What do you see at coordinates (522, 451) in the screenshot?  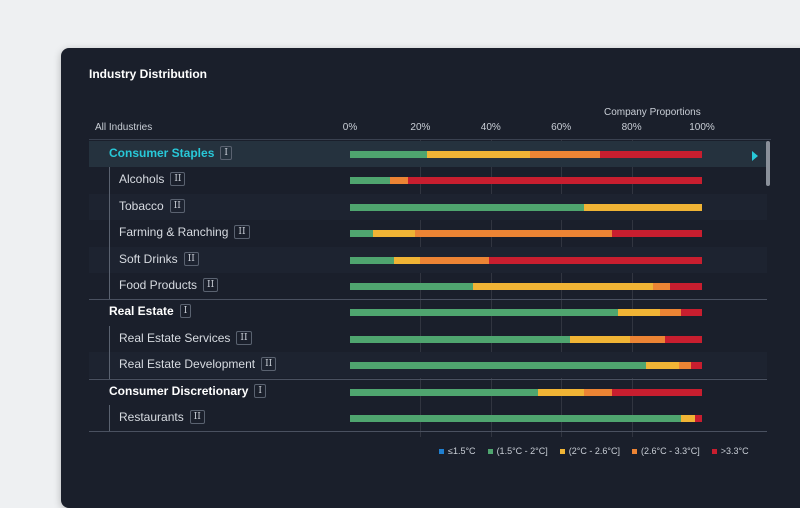 I see `legend-label: (1.5°C - 2°C]` at bounding box center [522, 451].